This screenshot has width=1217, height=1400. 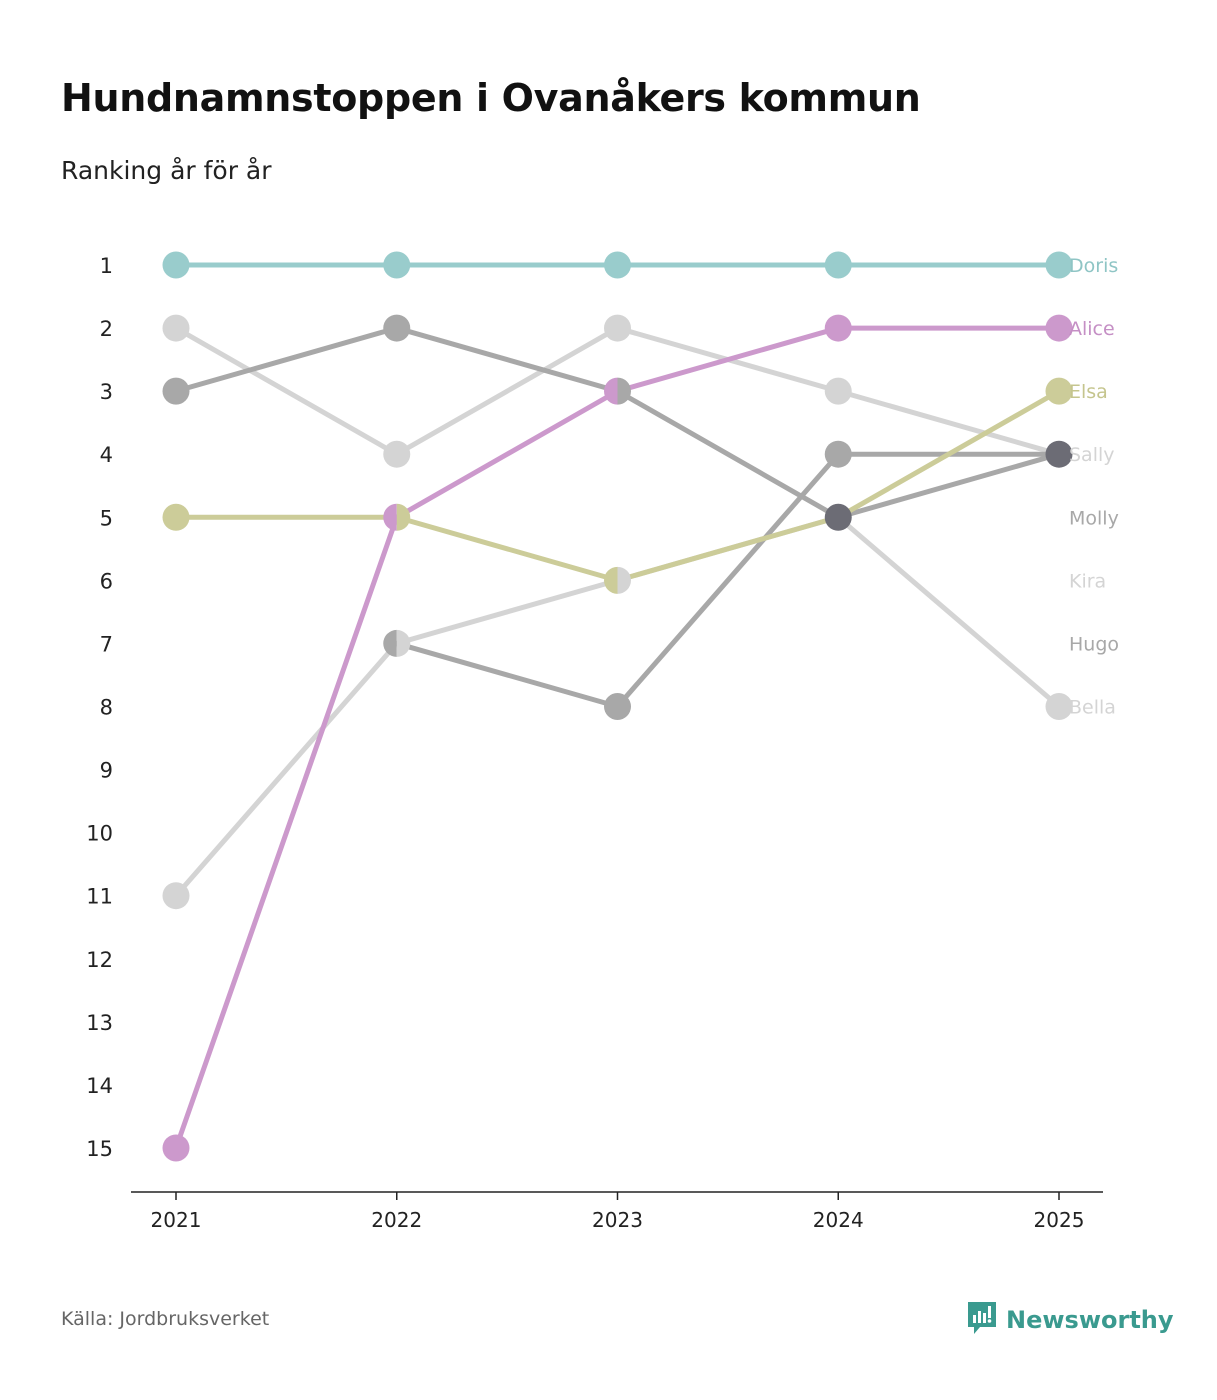 I want to click on series-label-hugo: Hugo, so click(x=1094, y=644).